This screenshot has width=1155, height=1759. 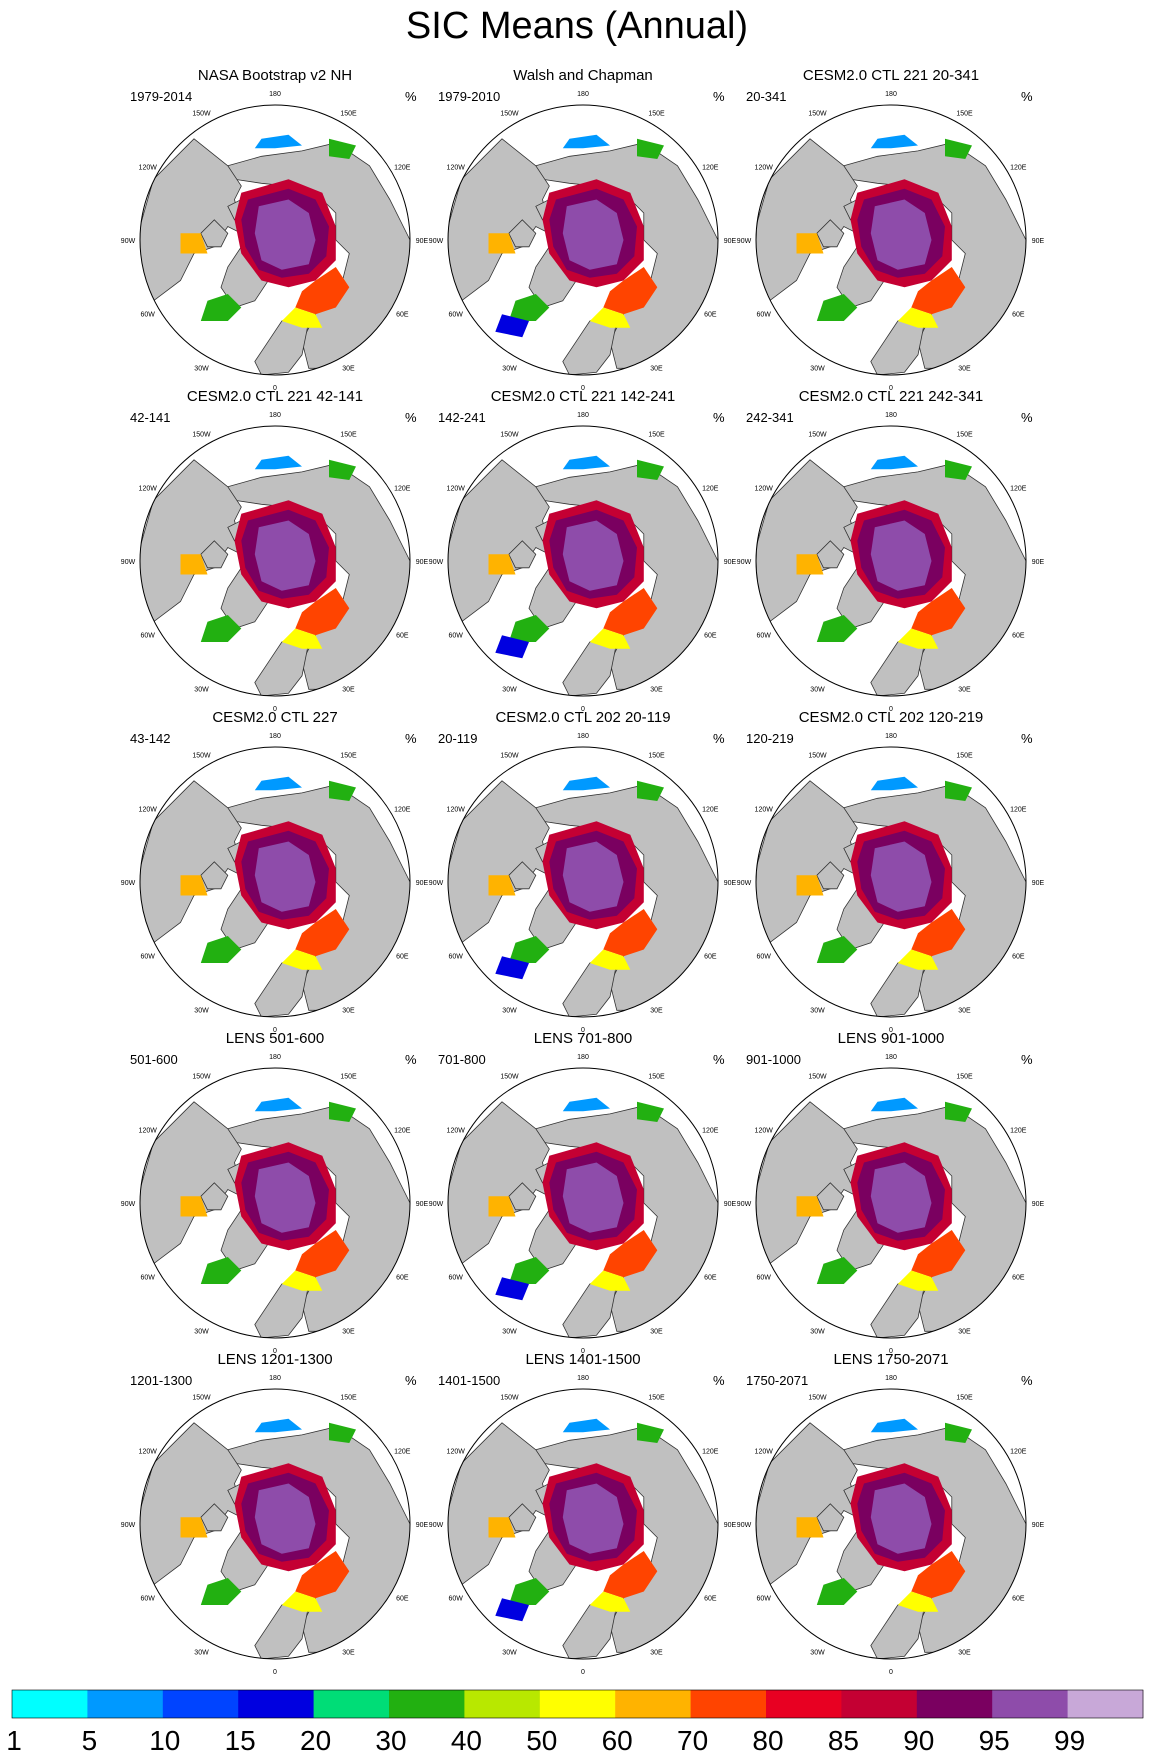 What do you see at coordinates (575, 1722) in the screenshot?
I see `colorbar: 1 5 10 15 20 30 40 50 60 70 80 85 90 95 99` at bounding box center [575, 1722].